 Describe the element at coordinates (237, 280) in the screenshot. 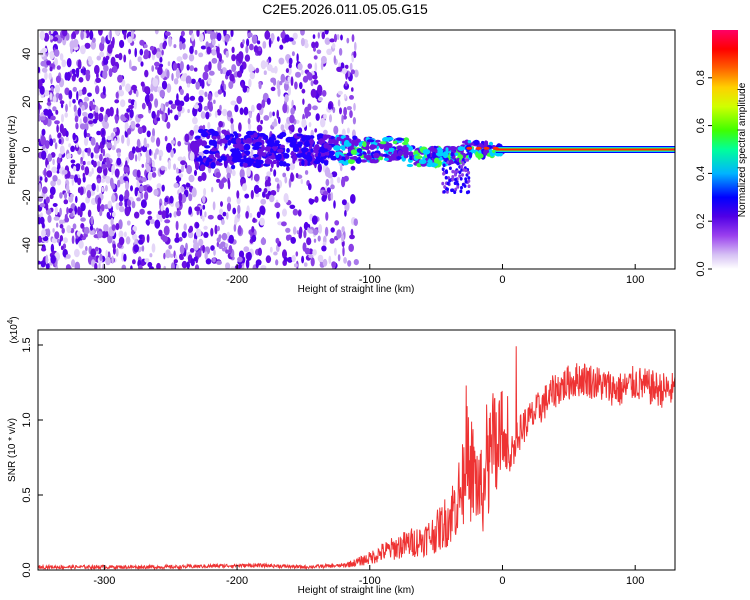

I see `spectrogram-x-tick-label: -200` at that location.